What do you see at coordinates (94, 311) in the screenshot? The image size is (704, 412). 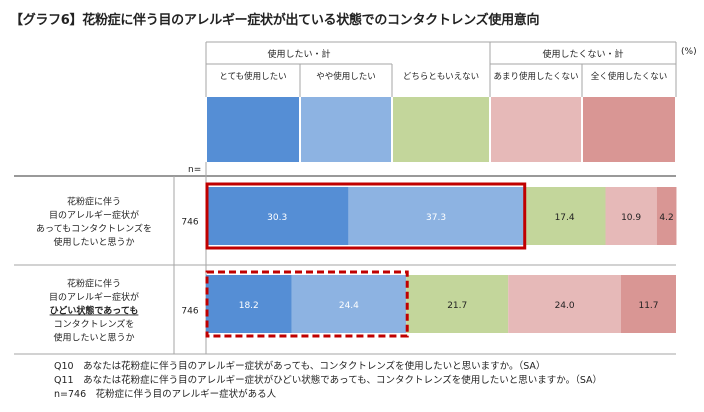 I see `row-label-emphasis: ひどい状態であっても` at bounding box center [94, 311].